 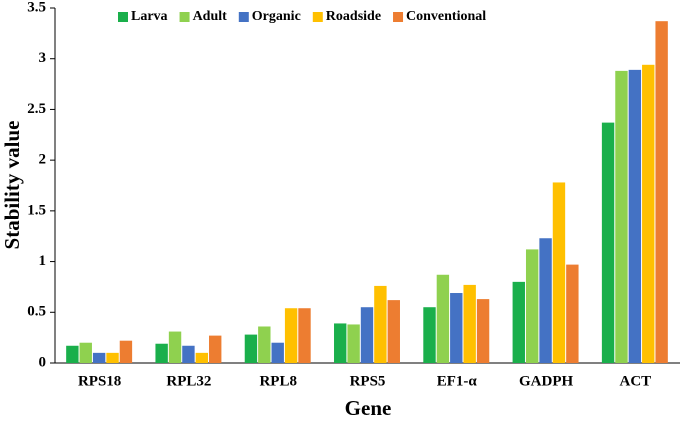 What do you see at coordinates (210, 16) in the screenshot?
I see `legend-label: Adult` at bounding box center [210, 16].